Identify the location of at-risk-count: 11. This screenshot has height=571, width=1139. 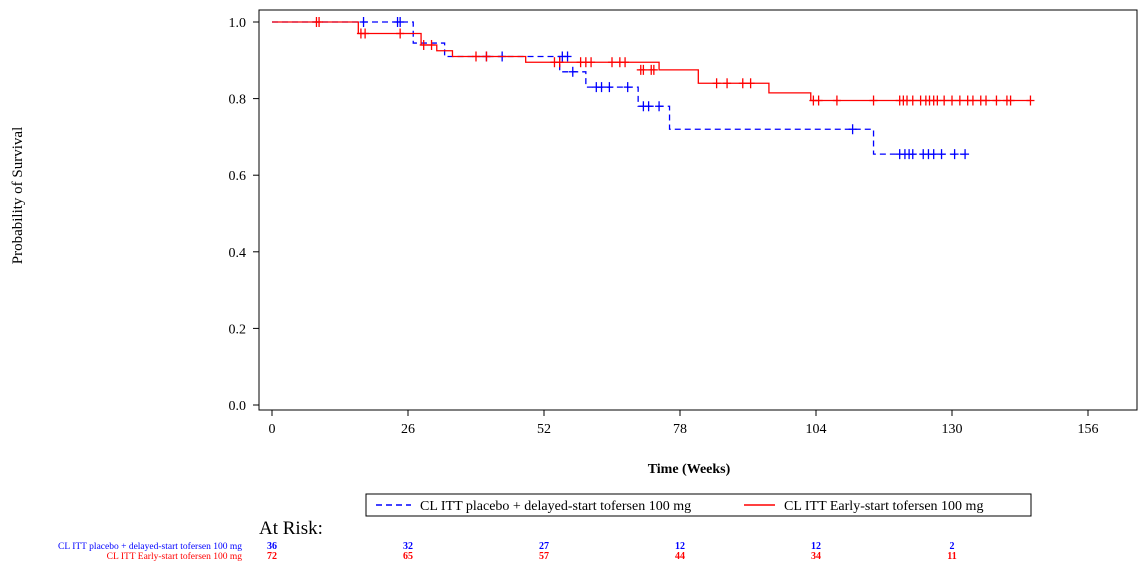
(951, 556).